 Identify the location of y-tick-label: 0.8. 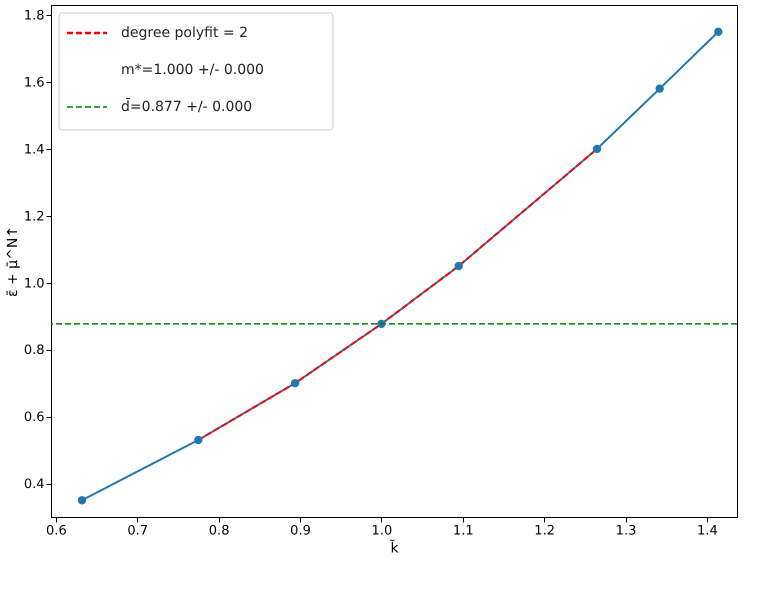
(34, 350).